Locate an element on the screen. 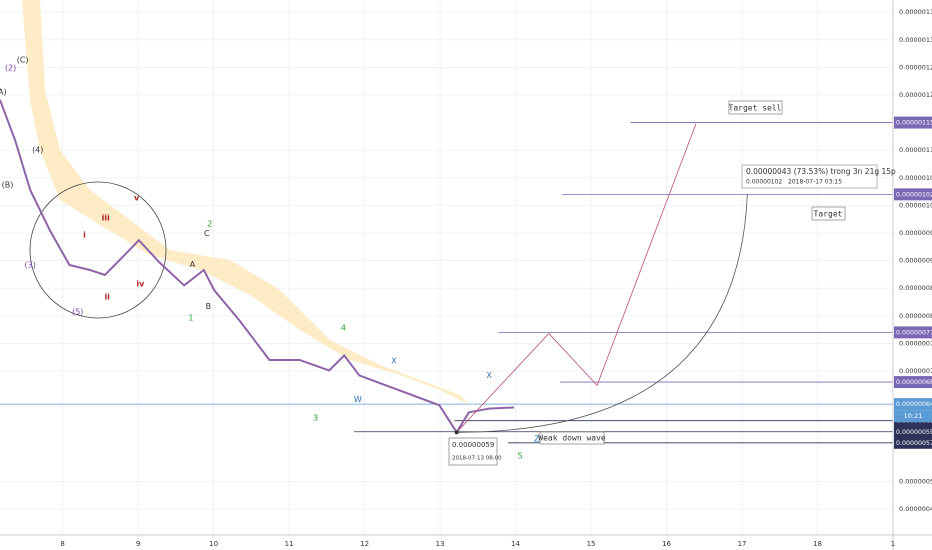 Image resolution: width=932 pixels, height=550 pixels. wave-label: 5 is located at coordinates (520, 456).